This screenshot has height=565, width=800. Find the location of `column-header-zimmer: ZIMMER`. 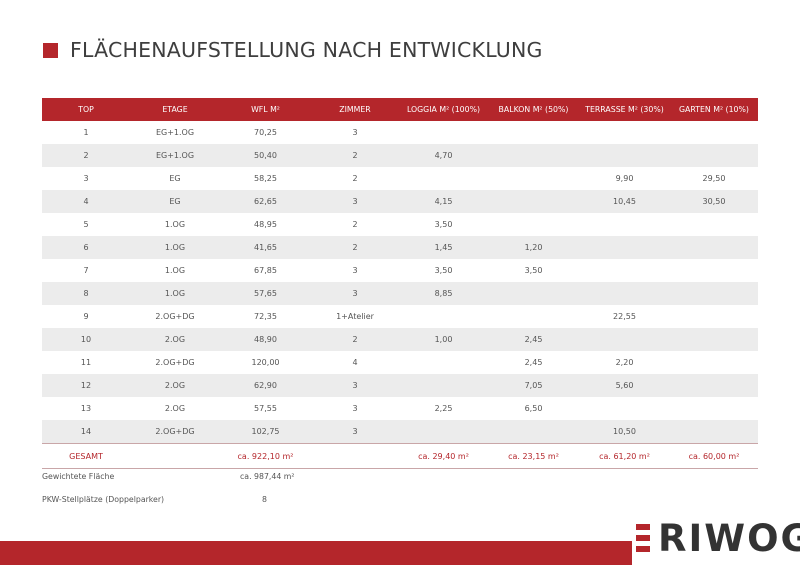

column-header-zimmer: ZIMMER is located at coordinates (355, 109).